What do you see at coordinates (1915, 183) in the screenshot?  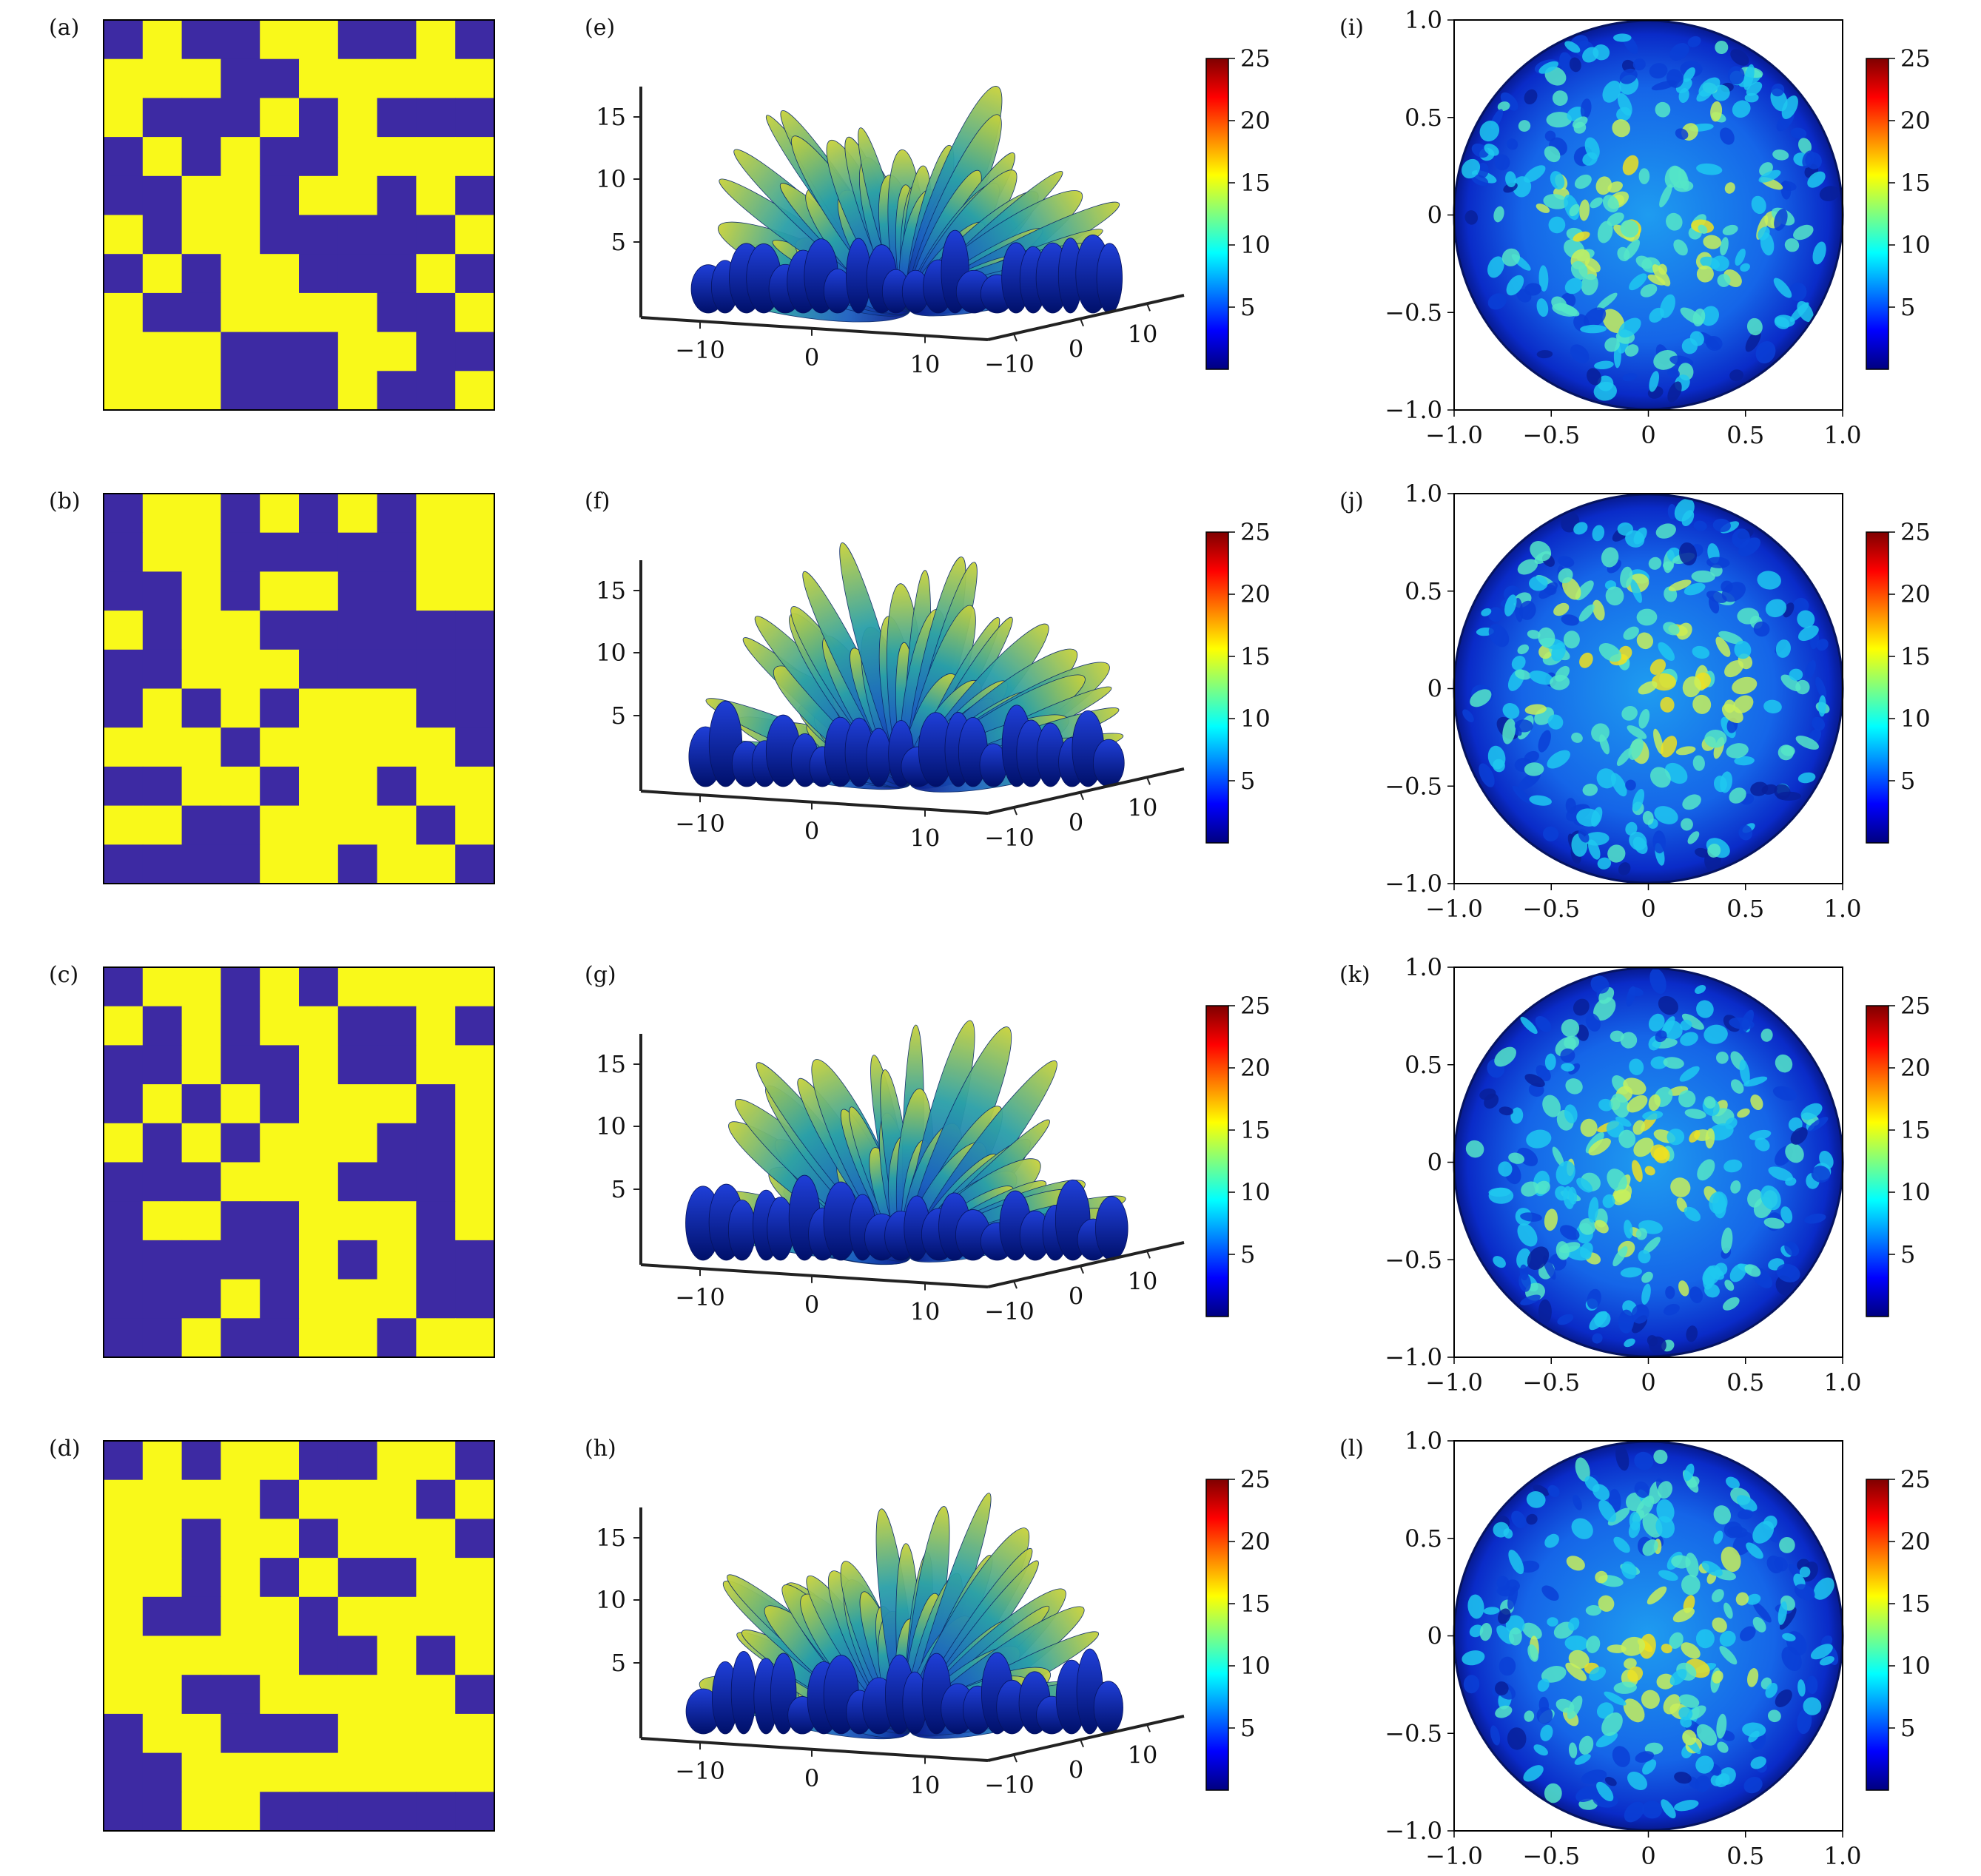 I see `colorbar-tick-label: 15` at bounding box center [1915, 183].